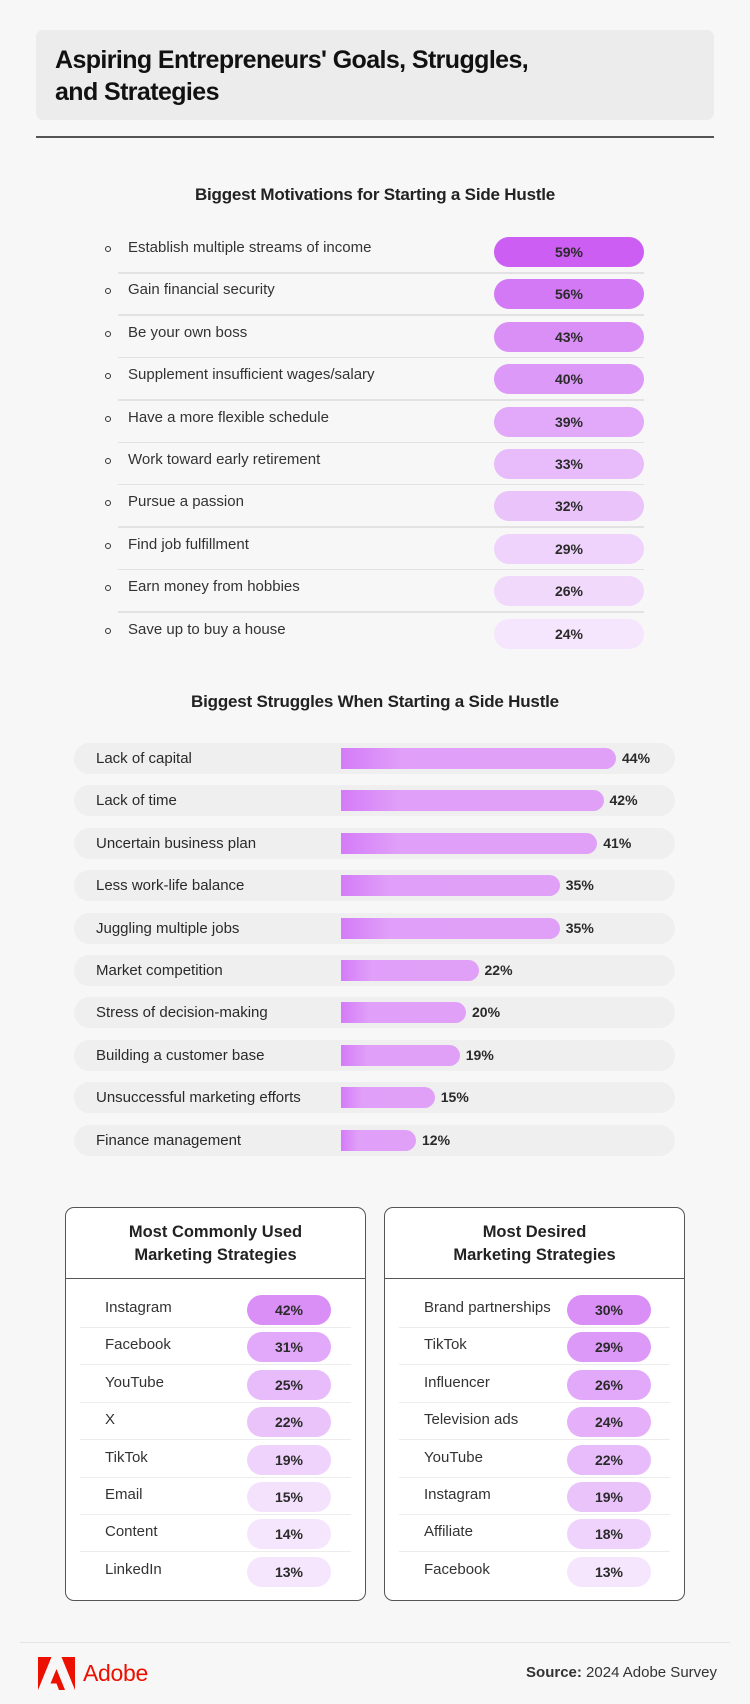 The image size is (750, 1704). I want to click on strategy-label: LinkedIn, so click(133, 1569).